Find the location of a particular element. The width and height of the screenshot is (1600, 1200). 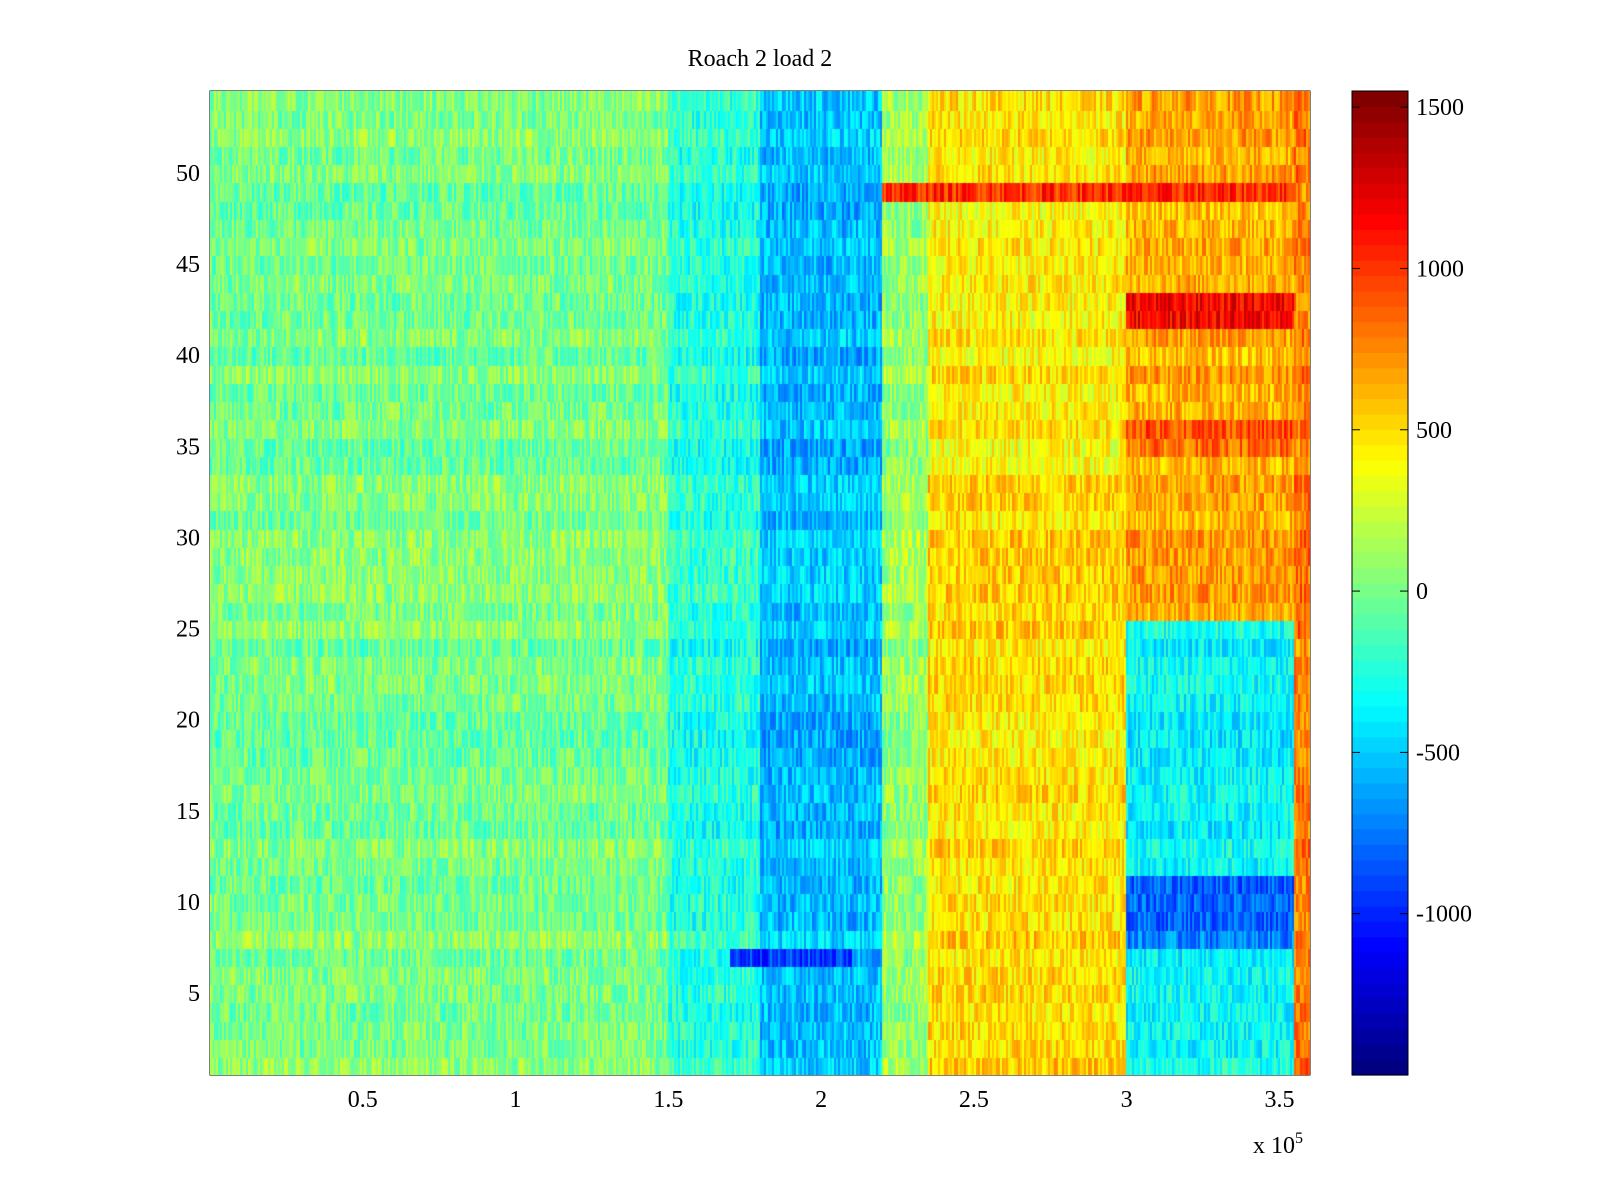

x-tick-label: 2 is located at coordinates (821, 1100).